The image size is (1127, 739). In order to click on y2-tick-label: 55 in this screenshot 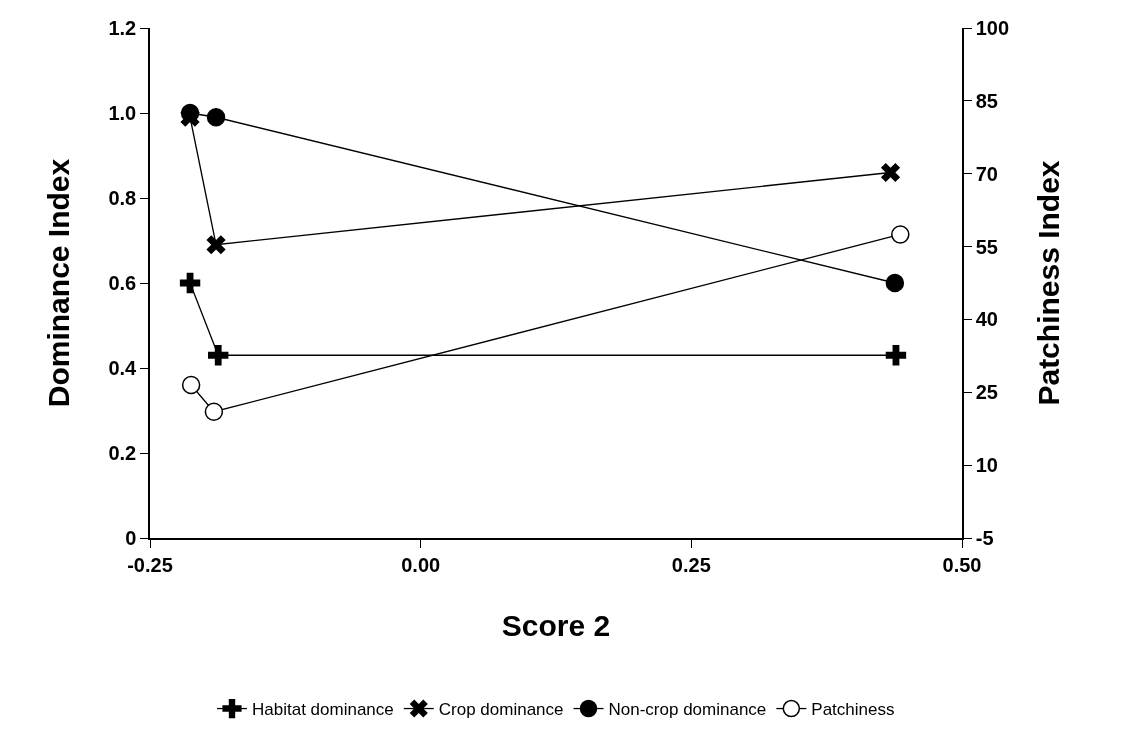, I will do `click(986, 246)`.